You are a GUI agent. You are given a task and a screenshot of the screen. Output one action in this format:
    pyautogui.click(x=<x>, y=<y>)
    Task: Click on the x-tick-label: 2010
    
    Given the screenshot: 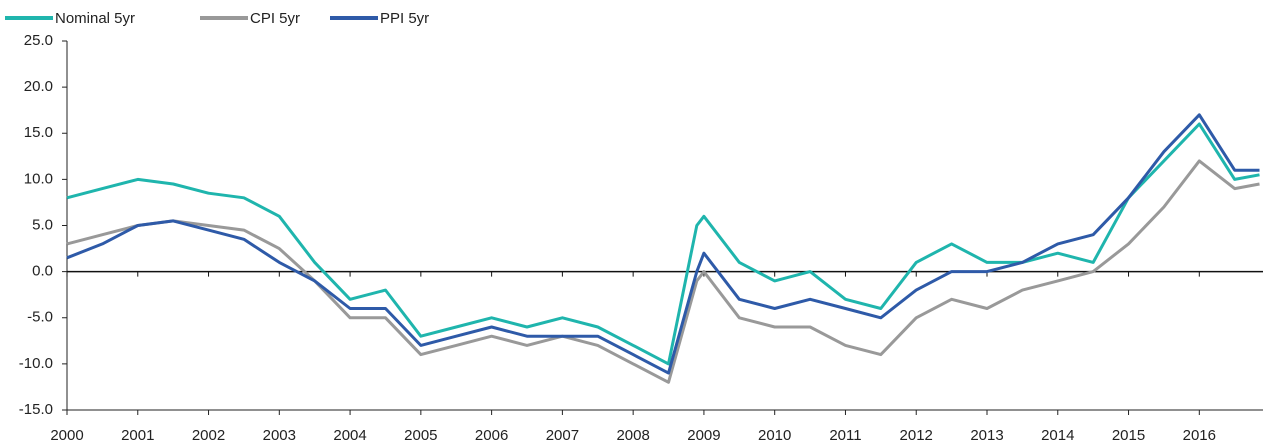 What is the action you would take?
    pyautogui.click(x=774, y=435)
    